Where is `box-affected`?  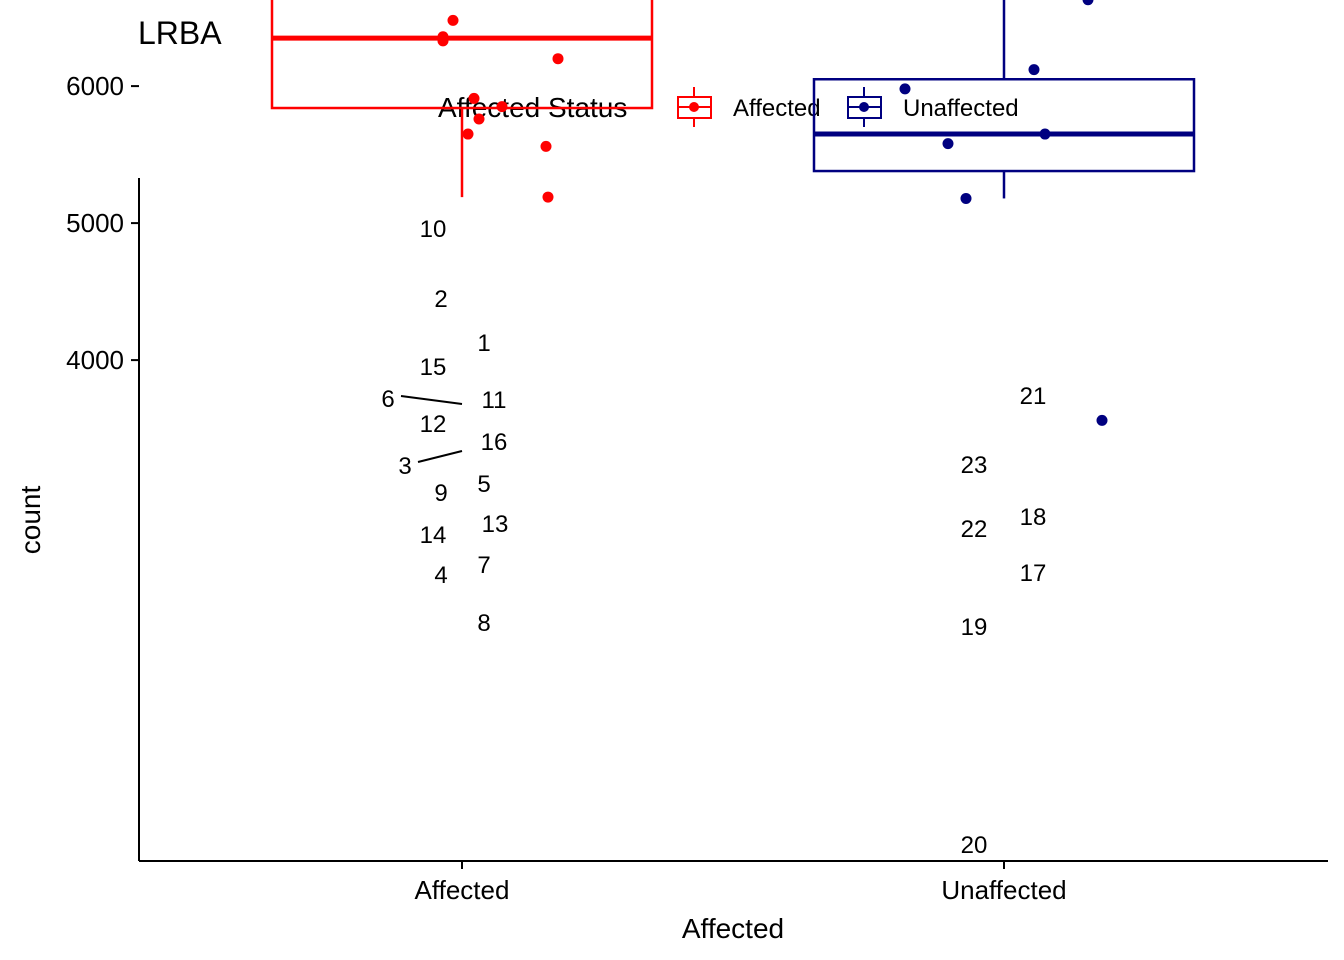 box-affected is located at coordinates (462, 99).